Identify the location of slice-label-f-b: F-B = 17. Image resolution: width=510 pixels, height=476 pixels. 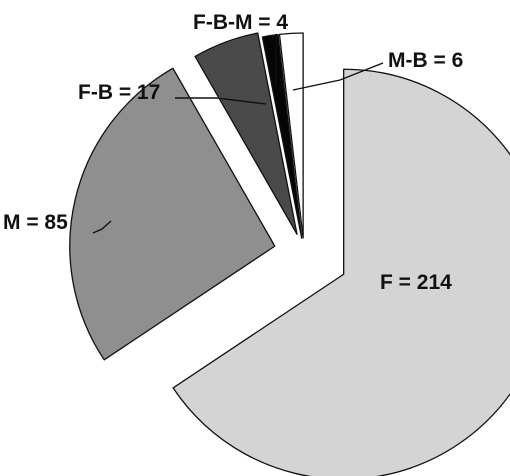
(119, 92).